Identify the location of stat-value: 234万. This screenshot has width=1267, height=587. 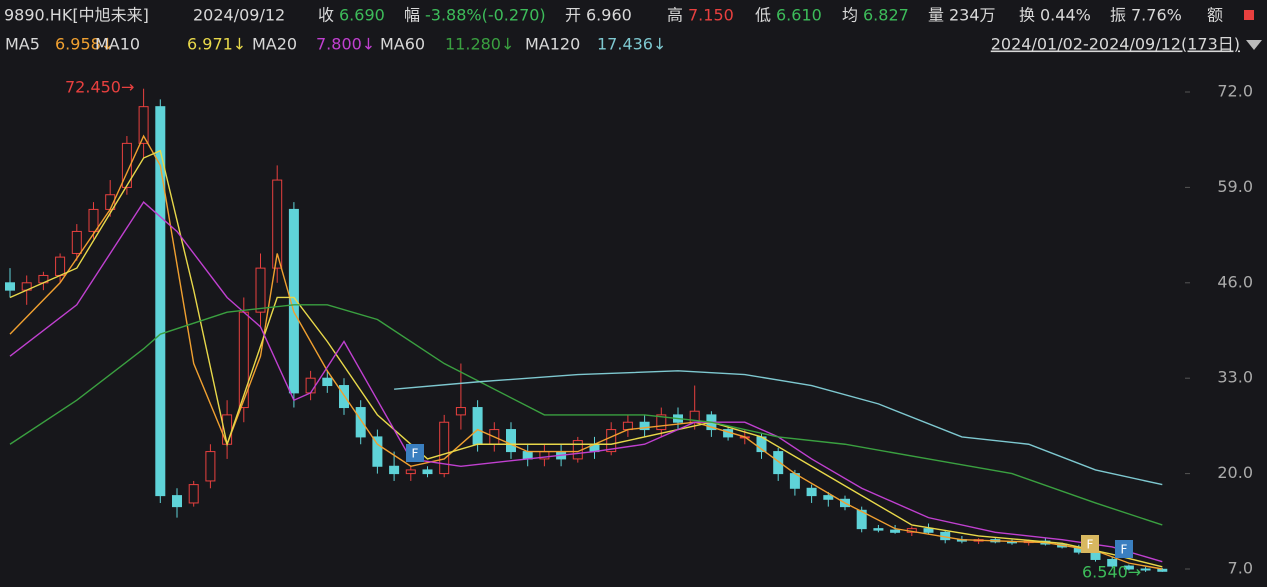
(972, 15).